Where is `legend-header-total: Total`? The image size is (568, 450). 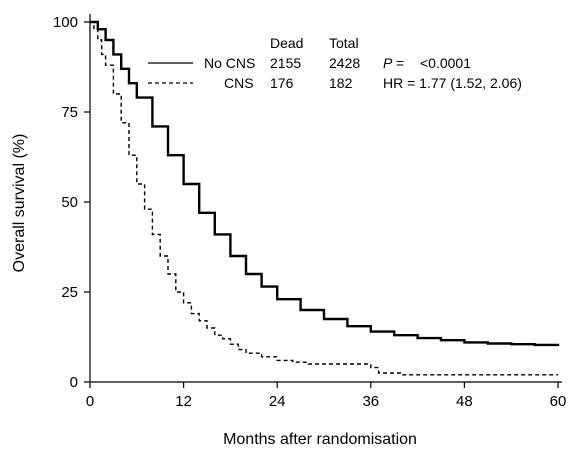 legend-header-total: Total is located at coordinates (344, 43).